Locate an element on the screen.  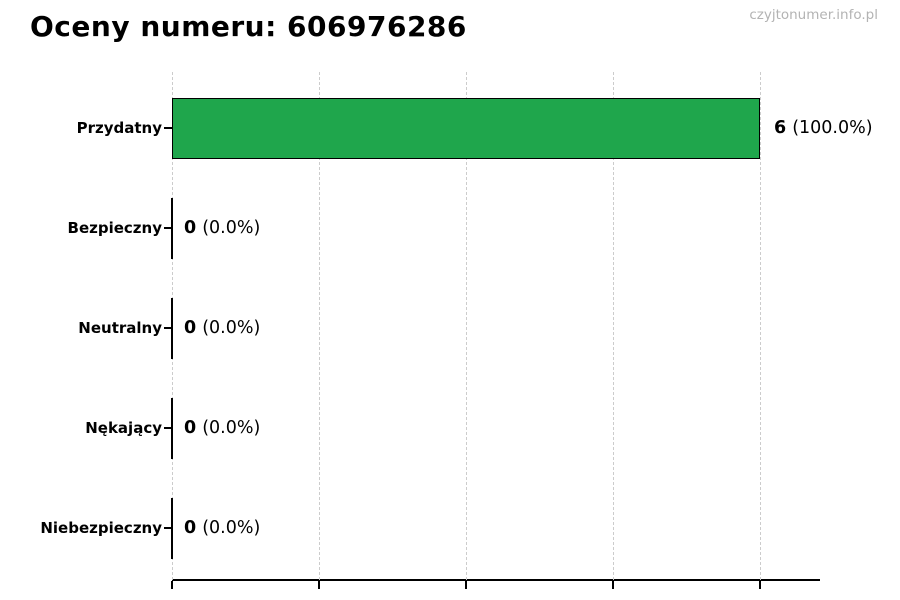
zero-value-bar-bezpieczny is located at coordinates (172, 228).